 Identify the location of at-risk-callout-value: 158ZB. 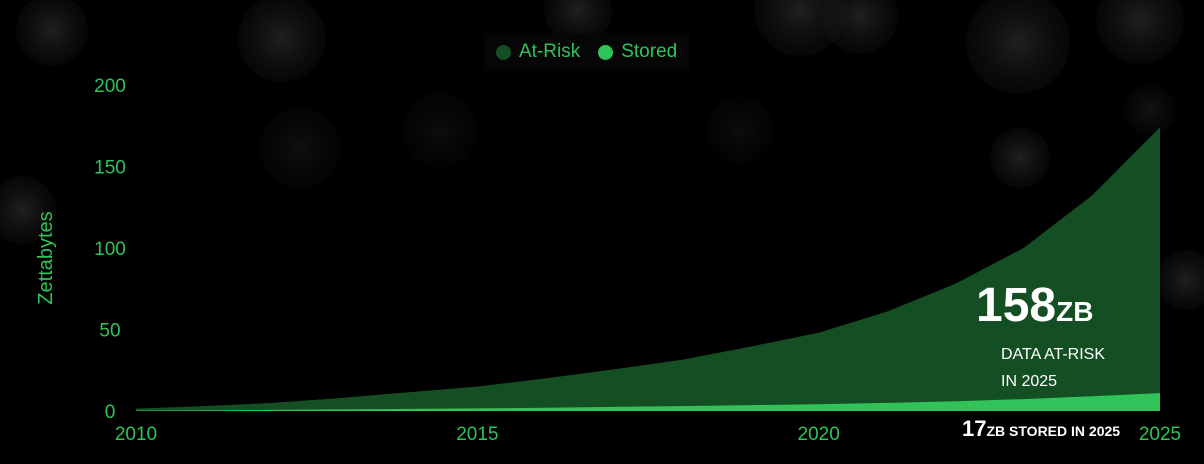
(1034, 306).